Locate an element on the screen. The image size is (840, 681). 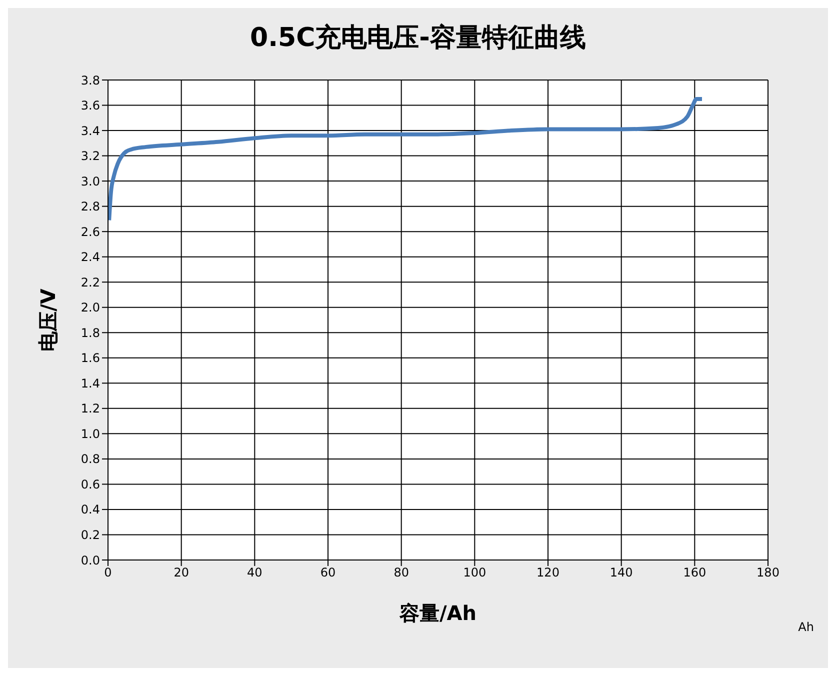
y-tick-label: 1.6 is located at coordinates (90, 358).